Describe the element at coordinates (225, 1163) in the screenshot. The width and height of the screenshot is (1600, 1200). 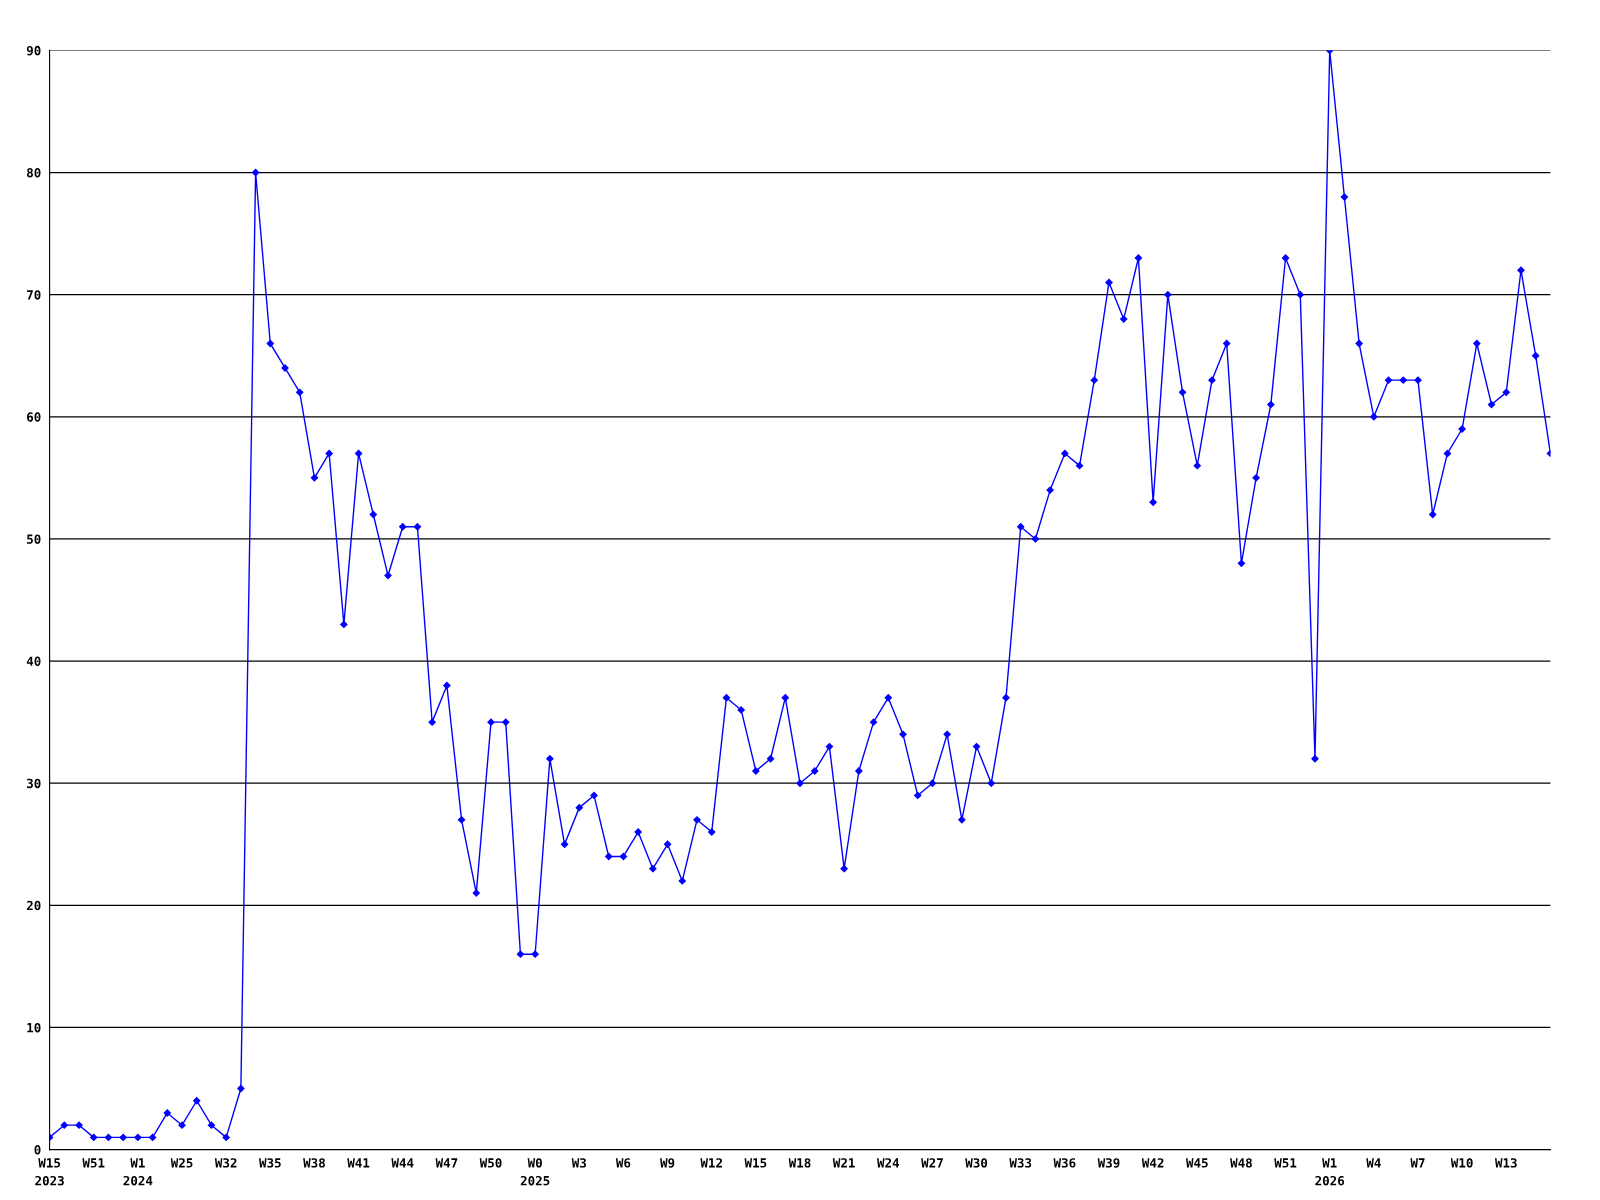
I see `x-tick-label: W32` at that location.